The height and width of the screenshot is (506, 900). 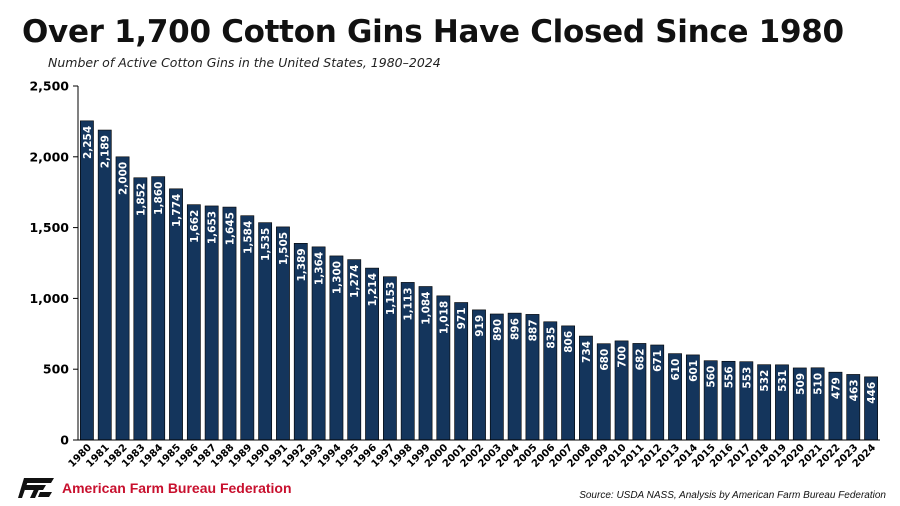 I want to click on bar-value-label: 556, so click(x=730, y=377).